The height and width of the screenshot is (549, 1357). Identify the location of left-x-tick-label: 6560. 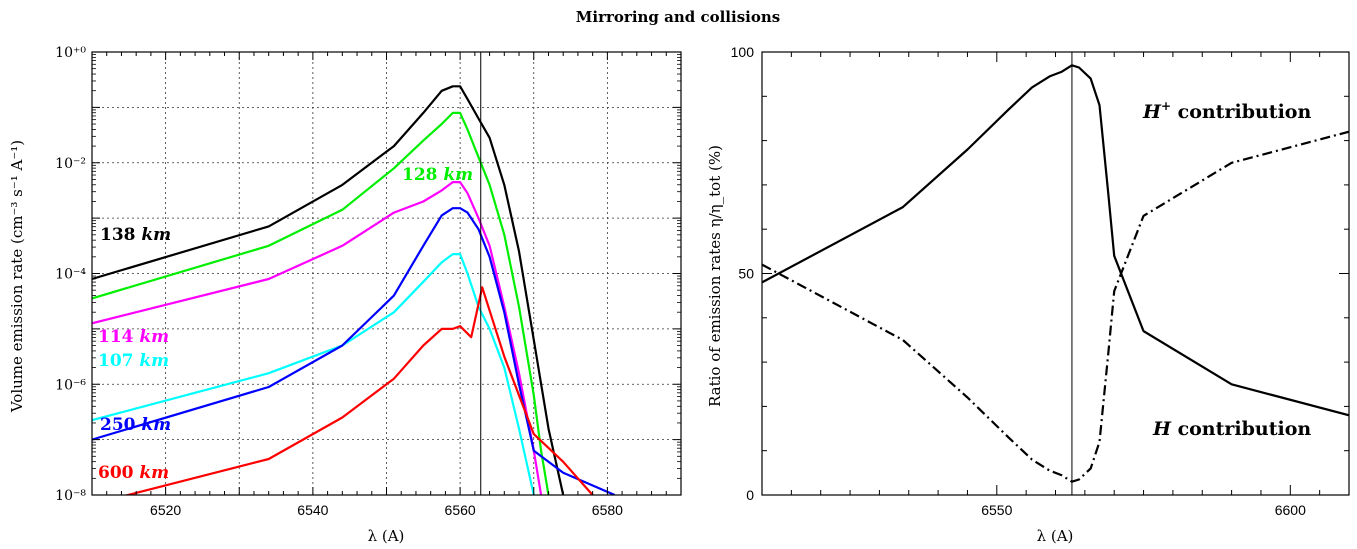
(460, 510).